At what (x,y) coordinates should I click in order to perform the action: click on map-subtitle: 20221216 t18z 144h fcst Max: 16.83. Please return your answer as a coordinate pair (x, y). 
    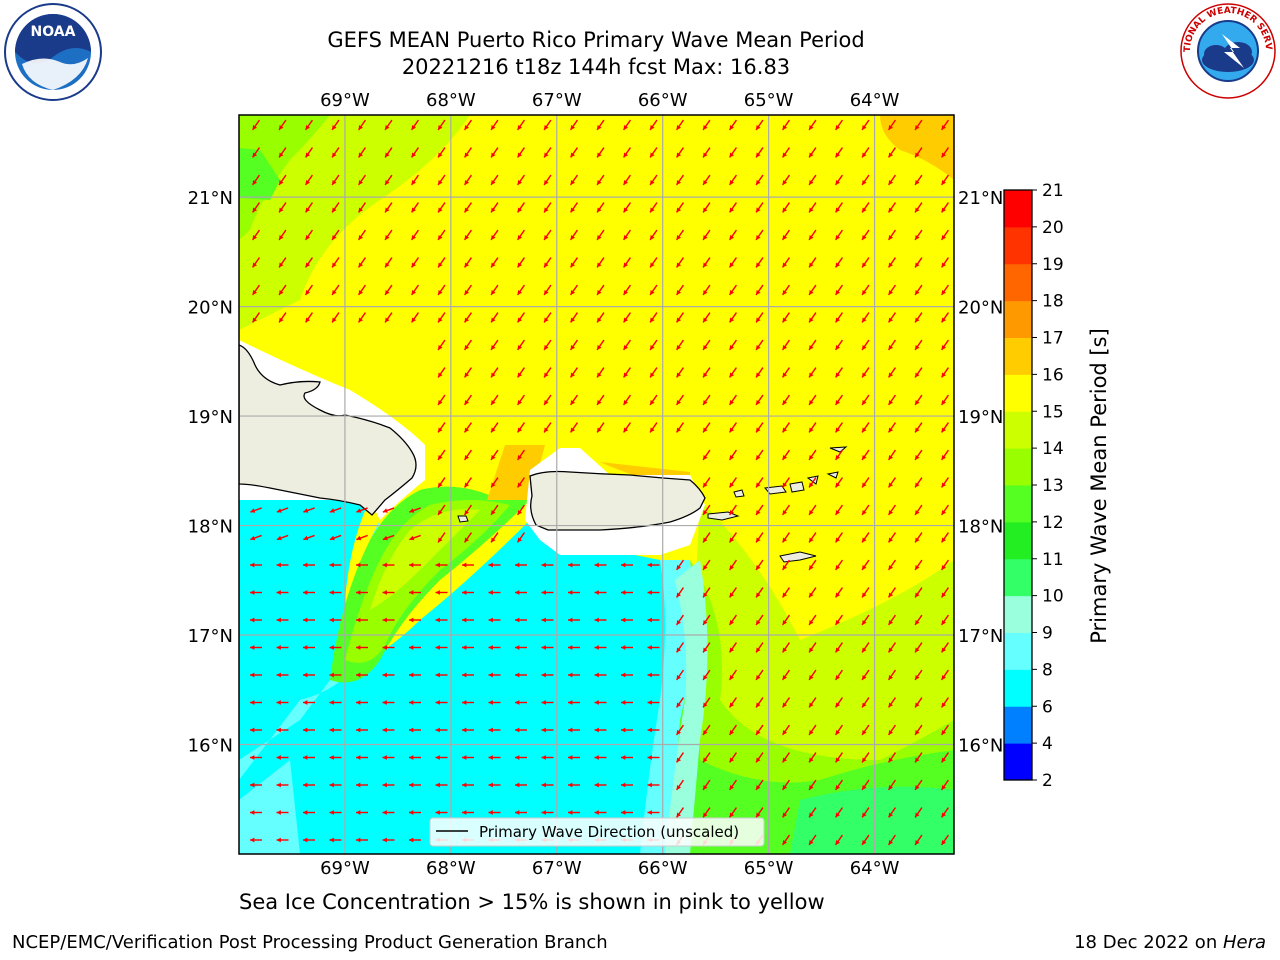
    Looking at the image, I should click on (596, 67).